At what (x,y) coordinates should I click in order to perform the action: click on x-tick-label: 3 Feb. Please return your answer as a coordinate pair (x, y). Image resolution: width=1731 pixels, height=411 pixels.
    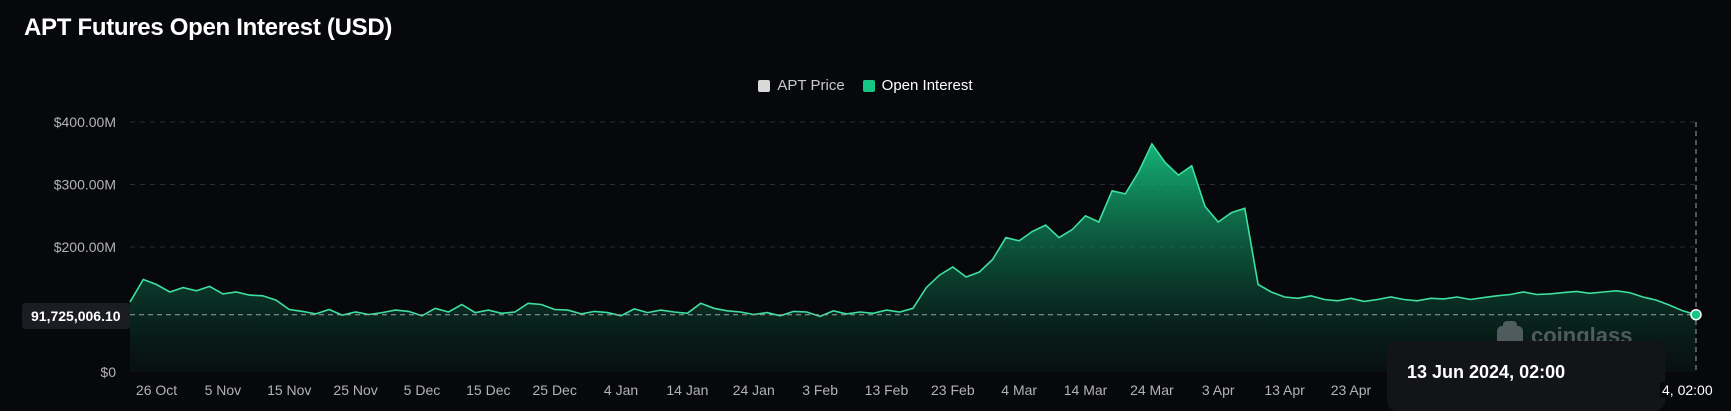
    Looking at the image, I should click on (820, 390).